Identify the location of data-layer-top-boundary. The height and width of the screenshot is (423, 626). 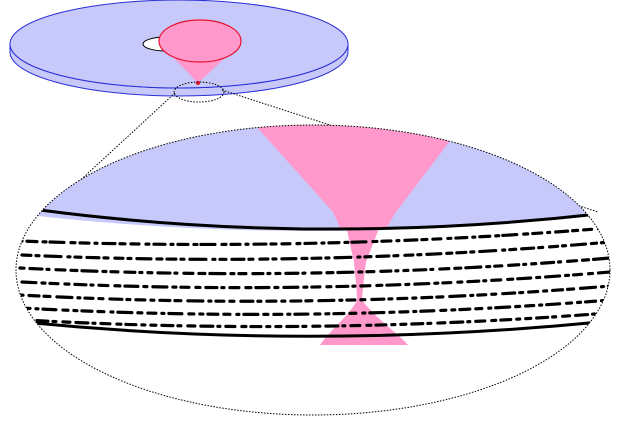
(319, 219).